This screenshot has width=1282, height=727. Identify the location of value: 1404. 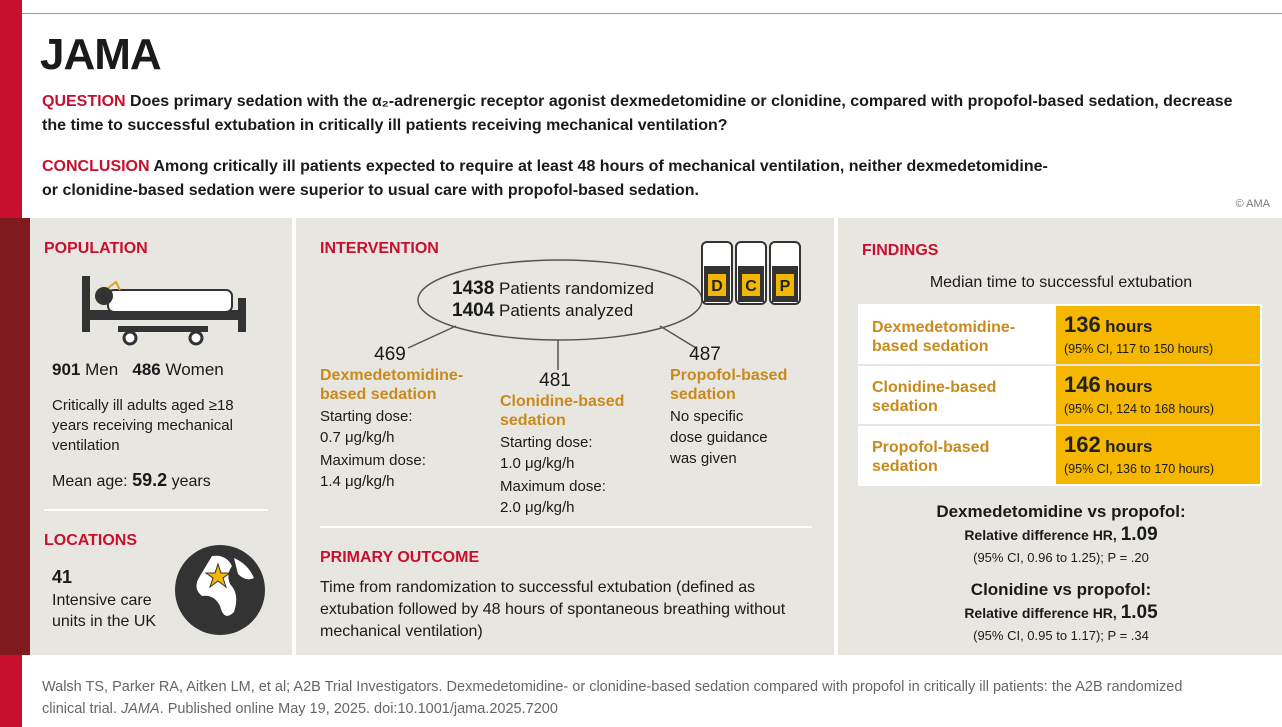
(473, 310).